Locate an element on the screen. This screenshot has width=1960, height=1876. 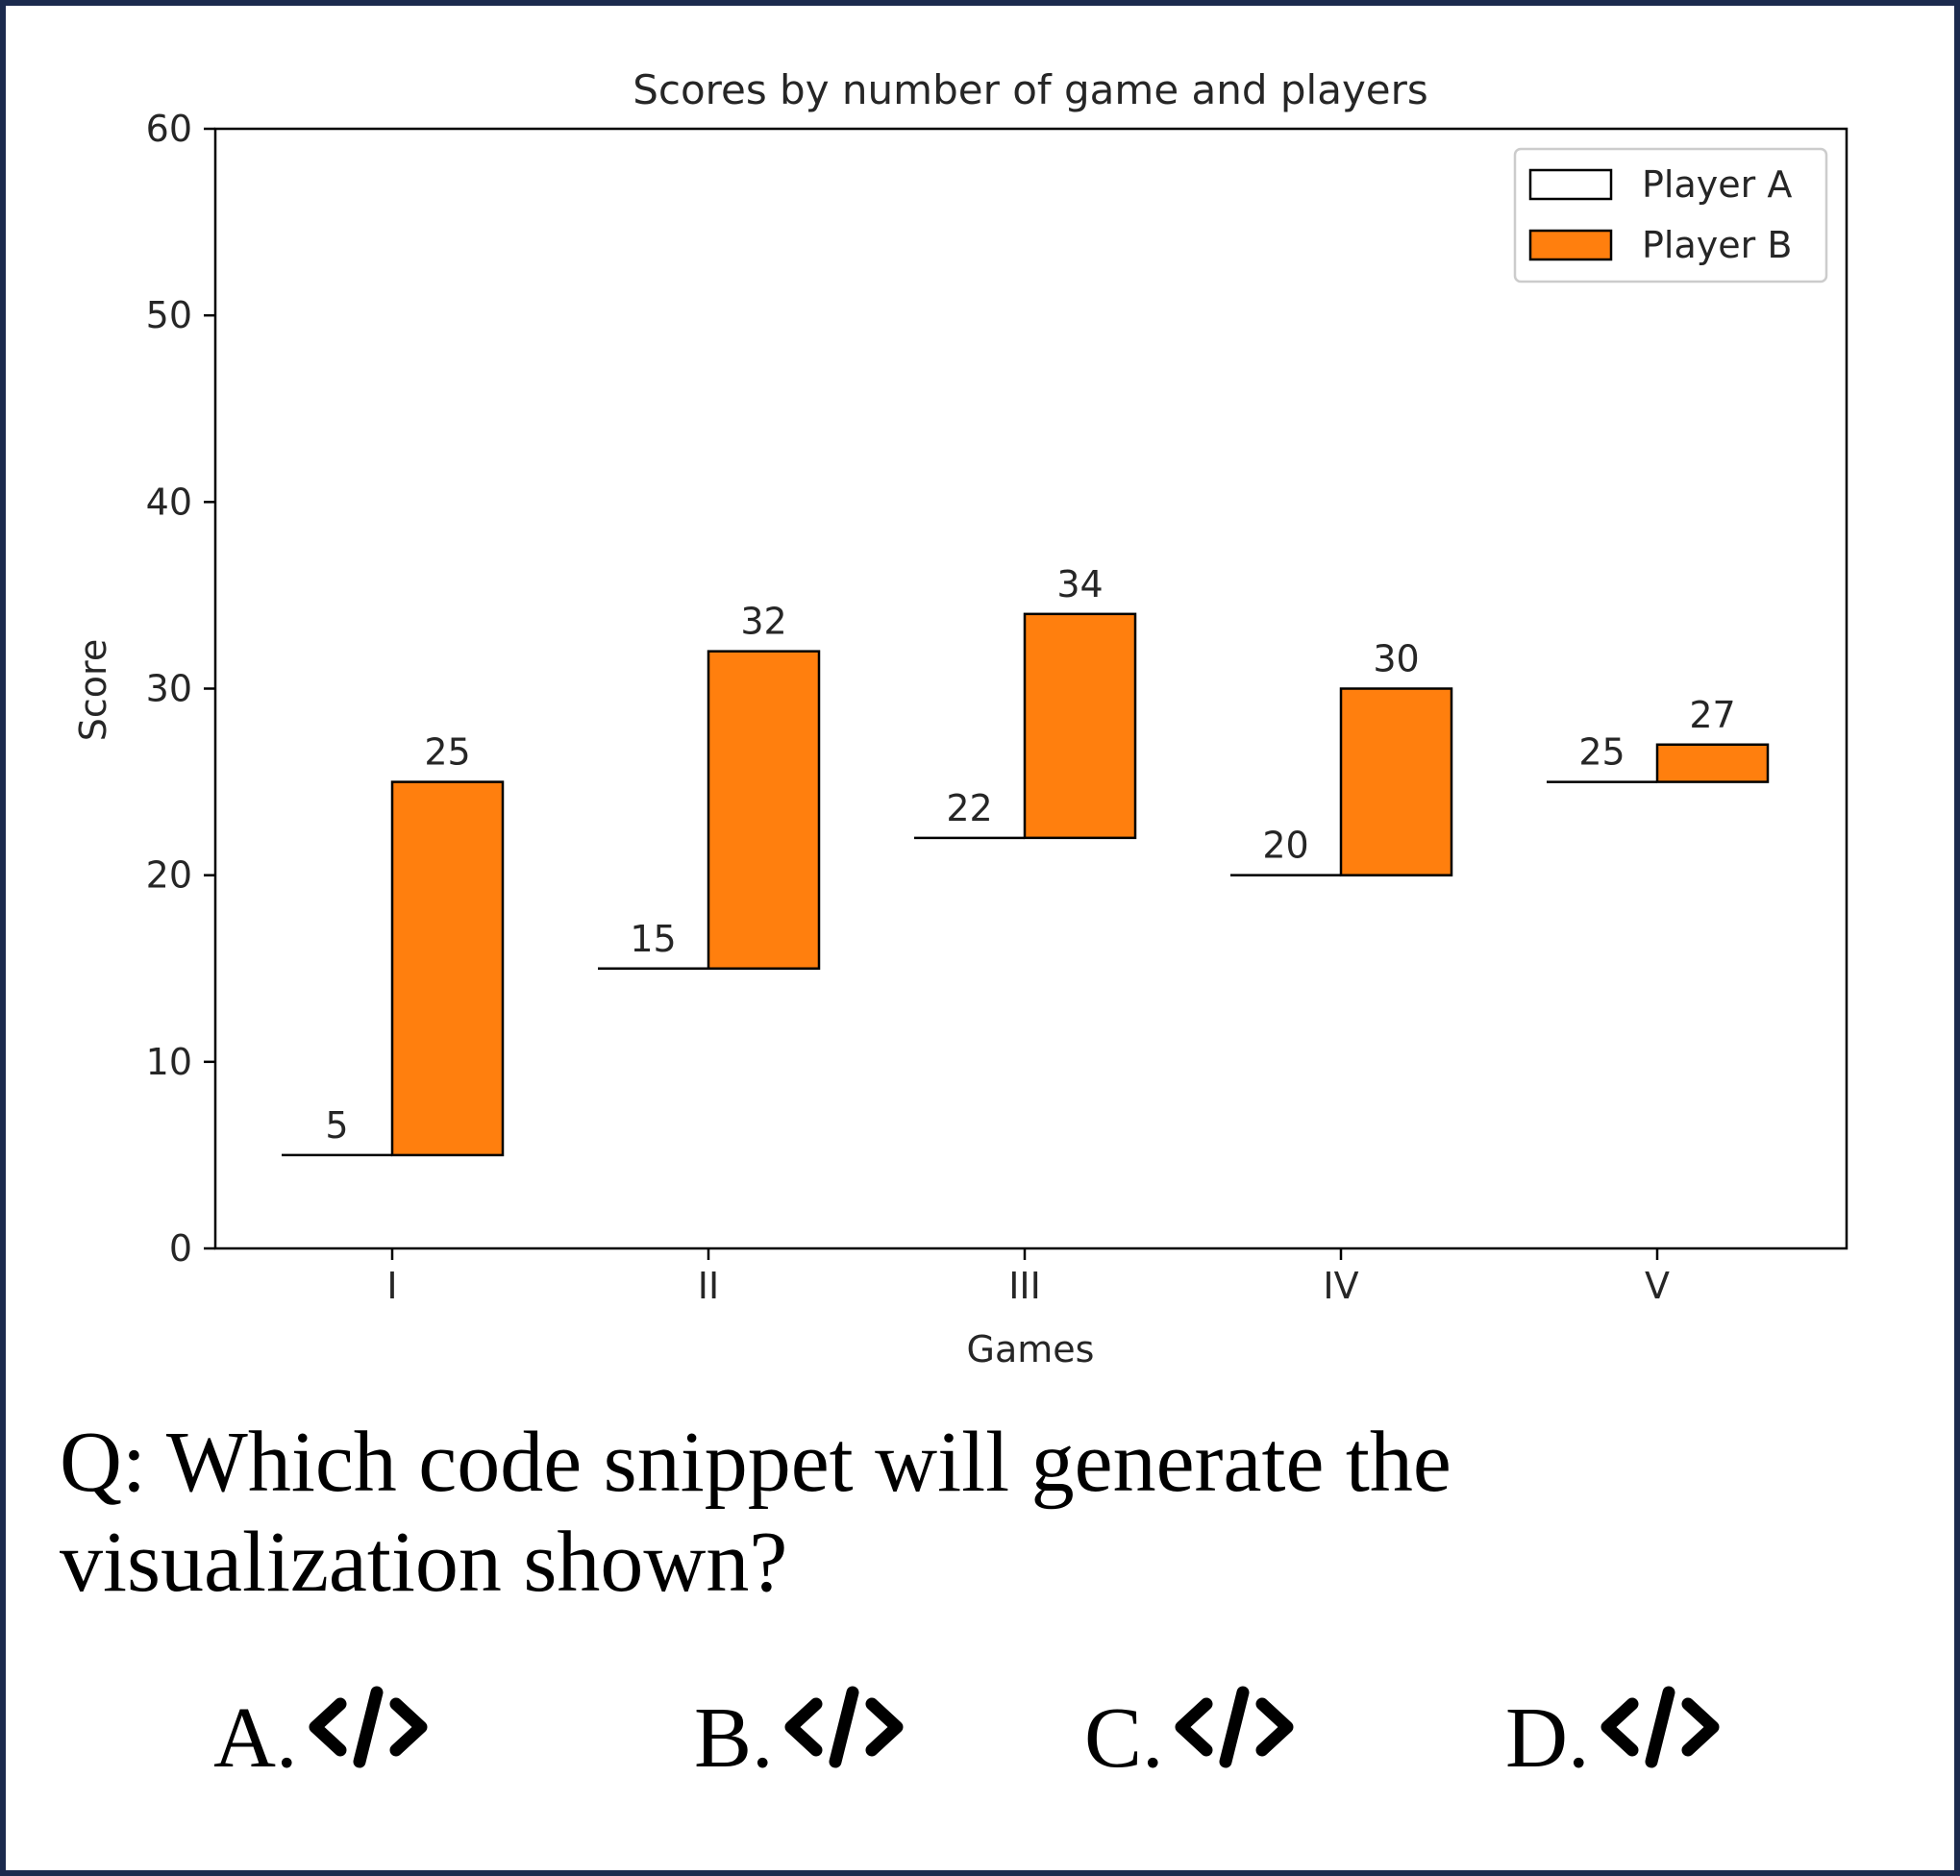
x-tick-label: II is located at coordinates (708, 1286).